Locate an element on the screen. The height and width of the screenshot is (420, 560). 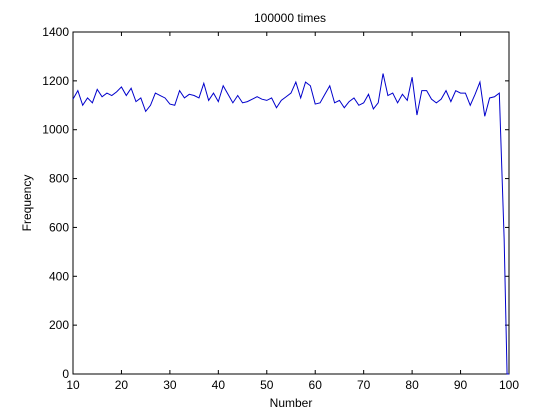
x-tick-label: 30 is located at coordinates (170, 385).